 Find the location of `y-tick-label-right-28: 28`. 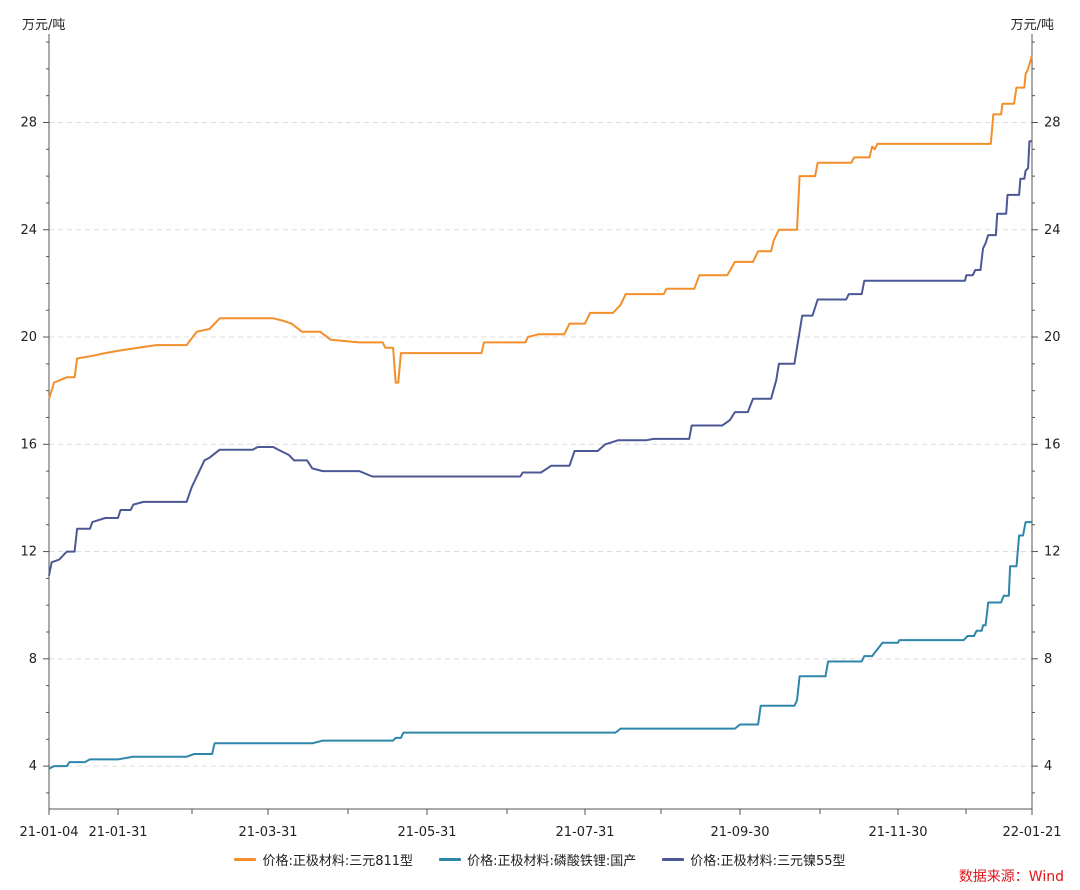

y-tick-label-right-28: 28 is located at coordinates (1052, 122).